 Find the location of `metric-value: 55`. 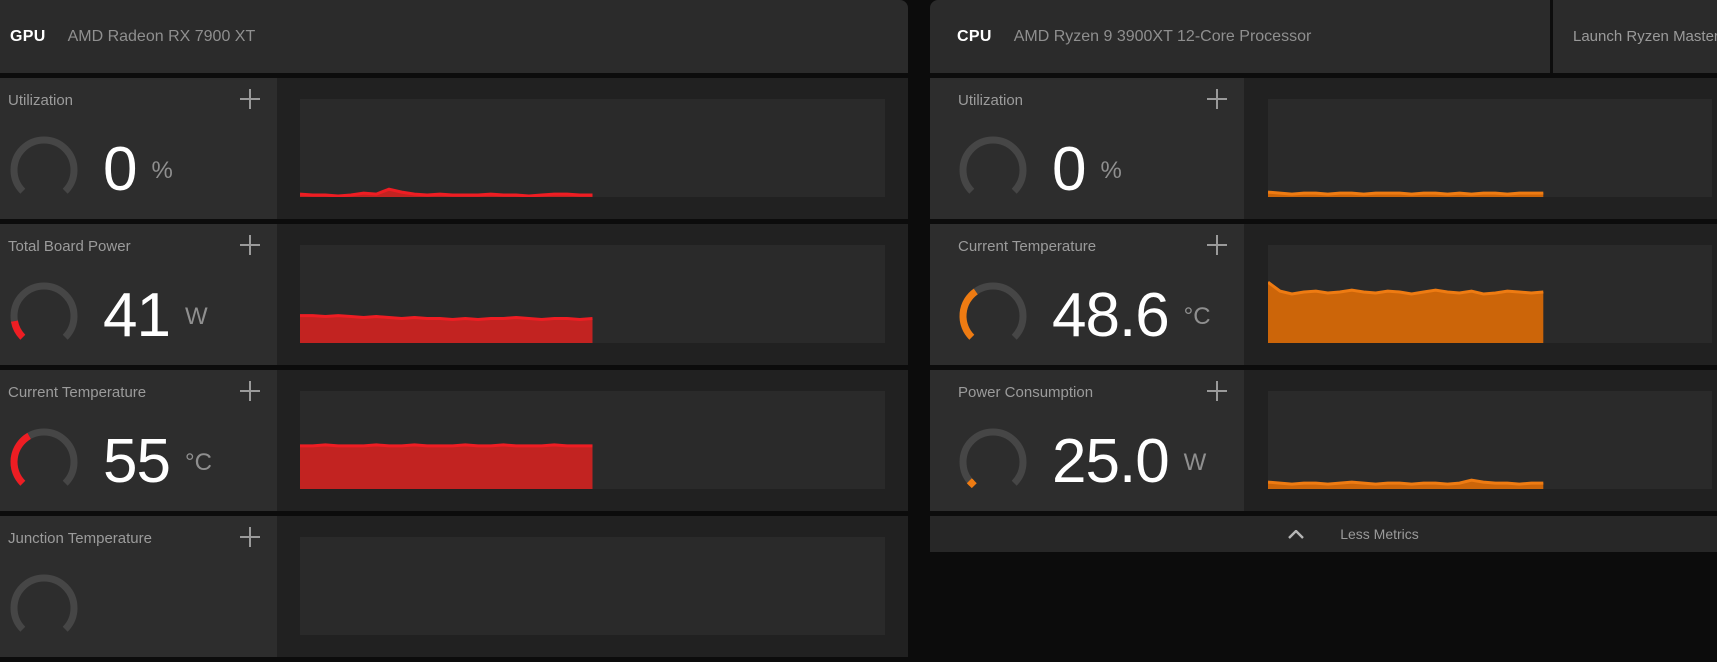

metric-value: 55 is located at coordinates (137, 461).